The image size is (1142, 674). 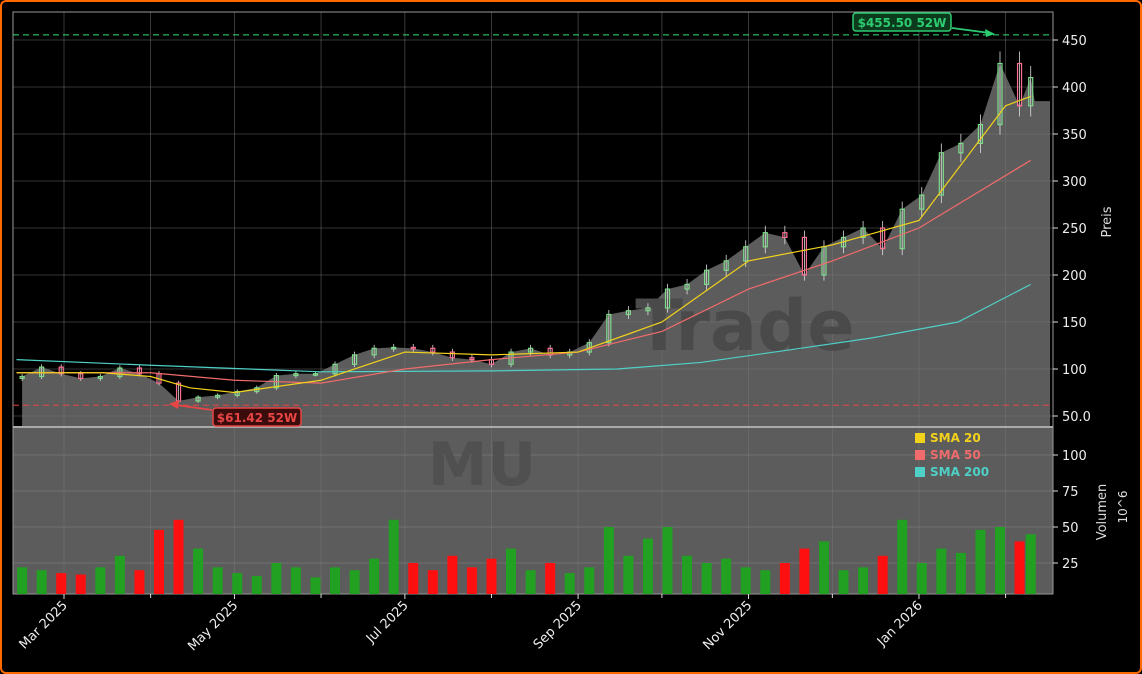 I want to click on x-tick-label: Jul 2025, so click(x=387, y=622).